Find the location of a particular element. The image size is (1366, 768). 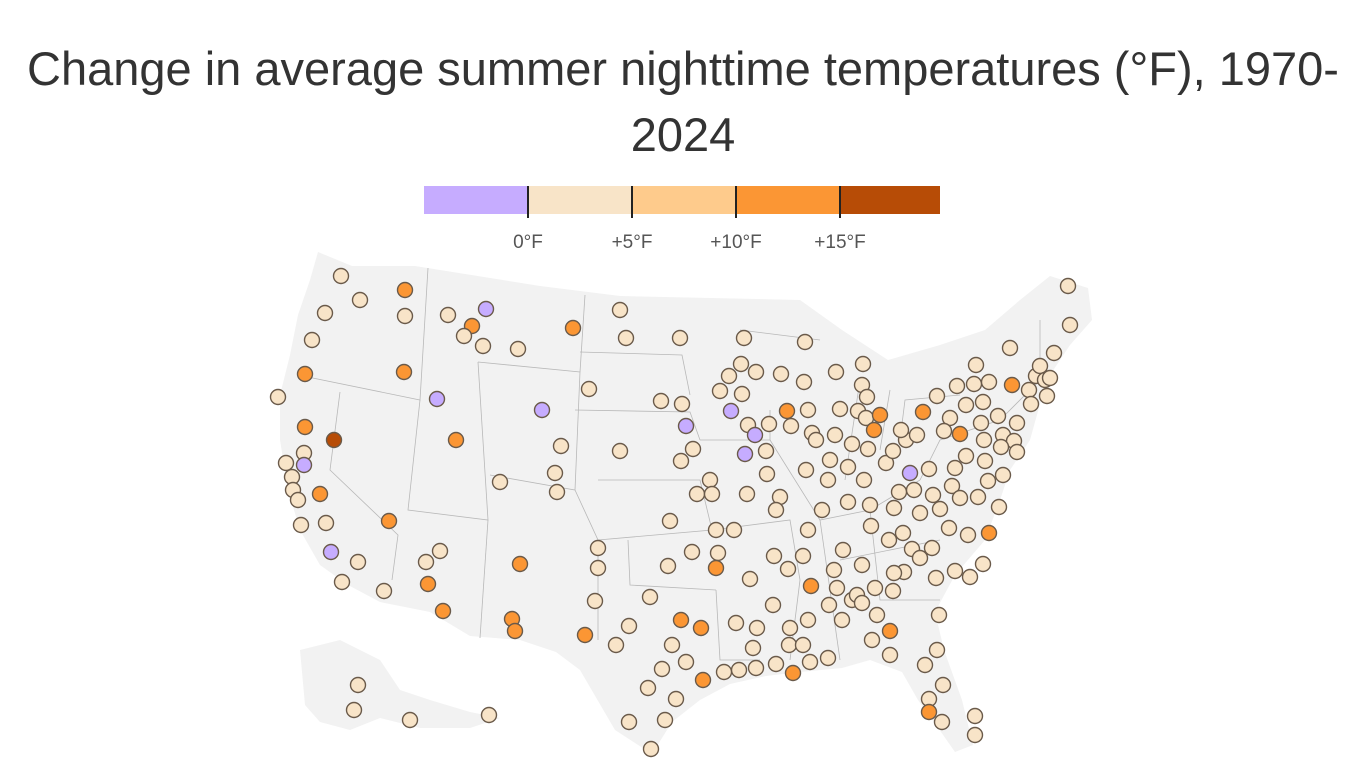

alaska-land is located at coordinates (400, 685).